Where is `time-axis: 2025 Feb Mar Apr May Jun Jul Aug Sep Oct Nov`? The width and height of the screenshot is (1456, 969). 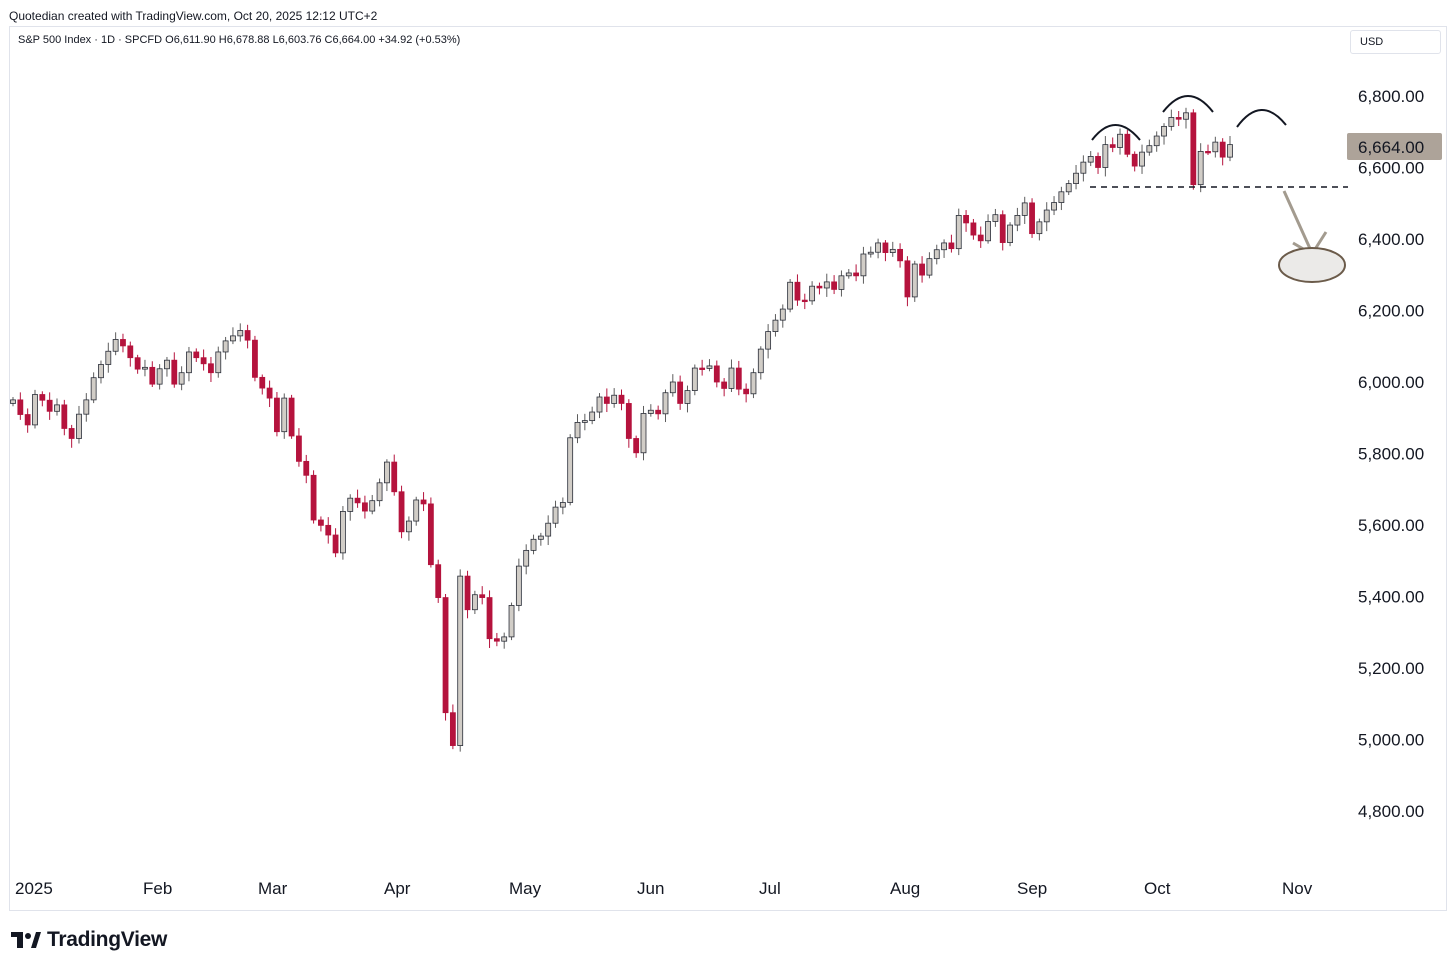 time-axis: 2025 Feb Mar Apr May Jun Jul Aug Sep Oct Nov is located at coordinates (664, 888).